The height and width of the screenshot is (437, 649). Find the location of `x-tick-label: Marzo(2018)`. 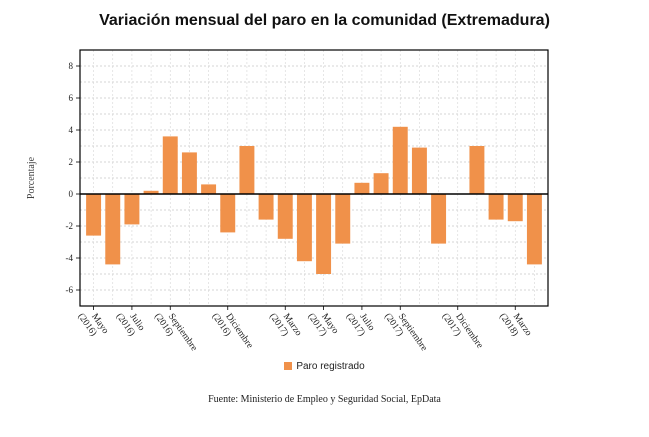

x-tick-label: Marzo(2018) is located at coordinates (515, 324).